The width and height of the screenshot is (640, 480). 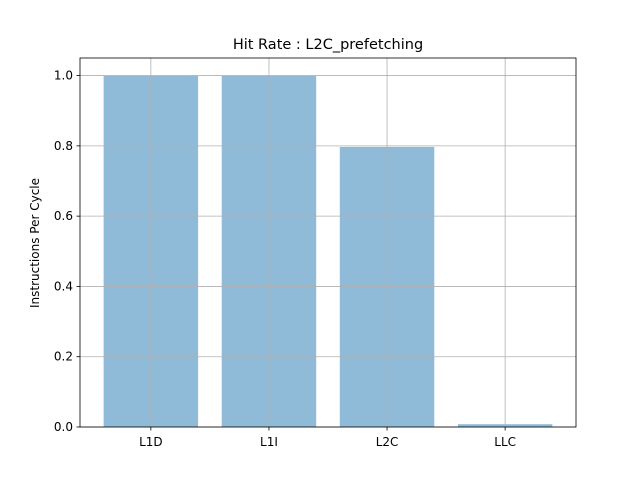 I want to click on y-tick-label-5: 1.0, so click(x=63, y=76).